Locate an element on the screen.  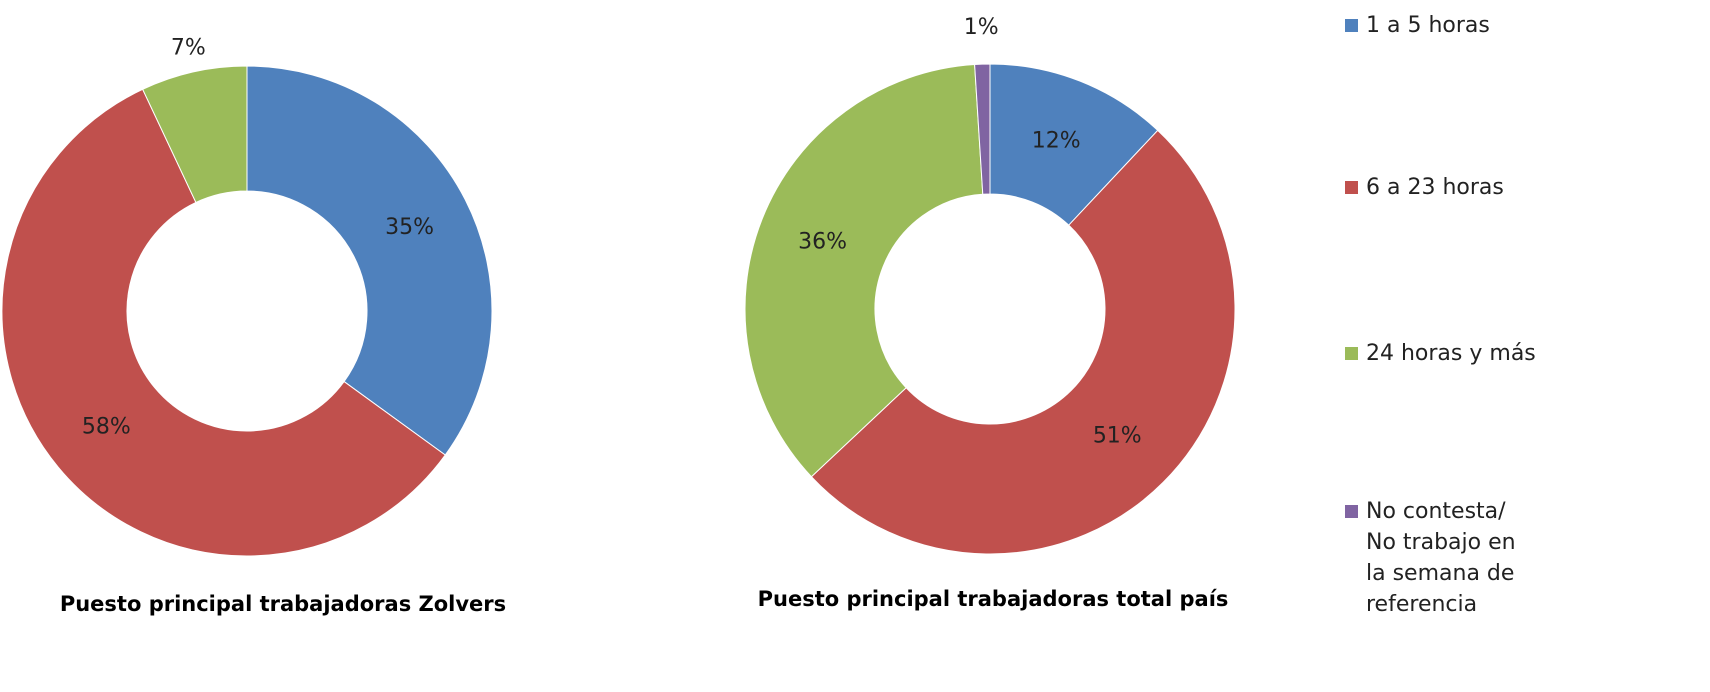
data-label: 36% is located at coordinates (822, 242).